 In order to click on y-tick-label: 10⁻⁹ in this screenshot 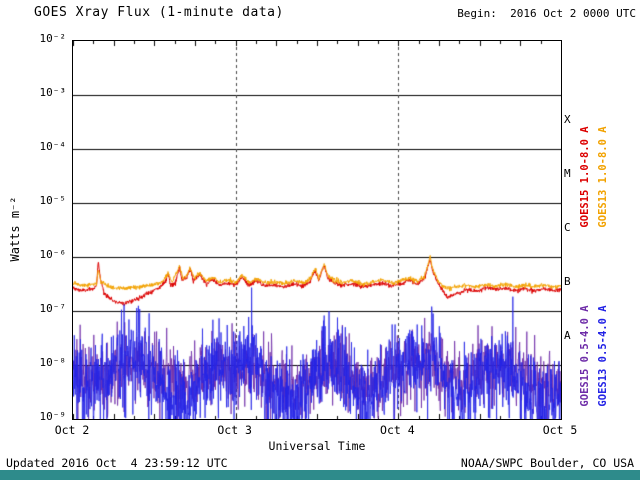, I will do `click(53, 416)`.